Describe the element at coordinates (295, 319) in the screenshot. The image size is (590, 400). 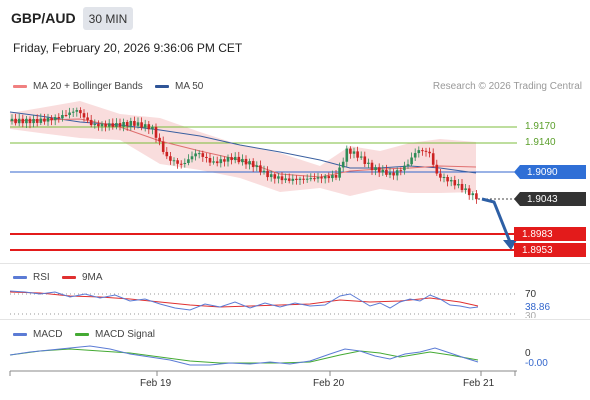
I see `panel-divider` at that location.